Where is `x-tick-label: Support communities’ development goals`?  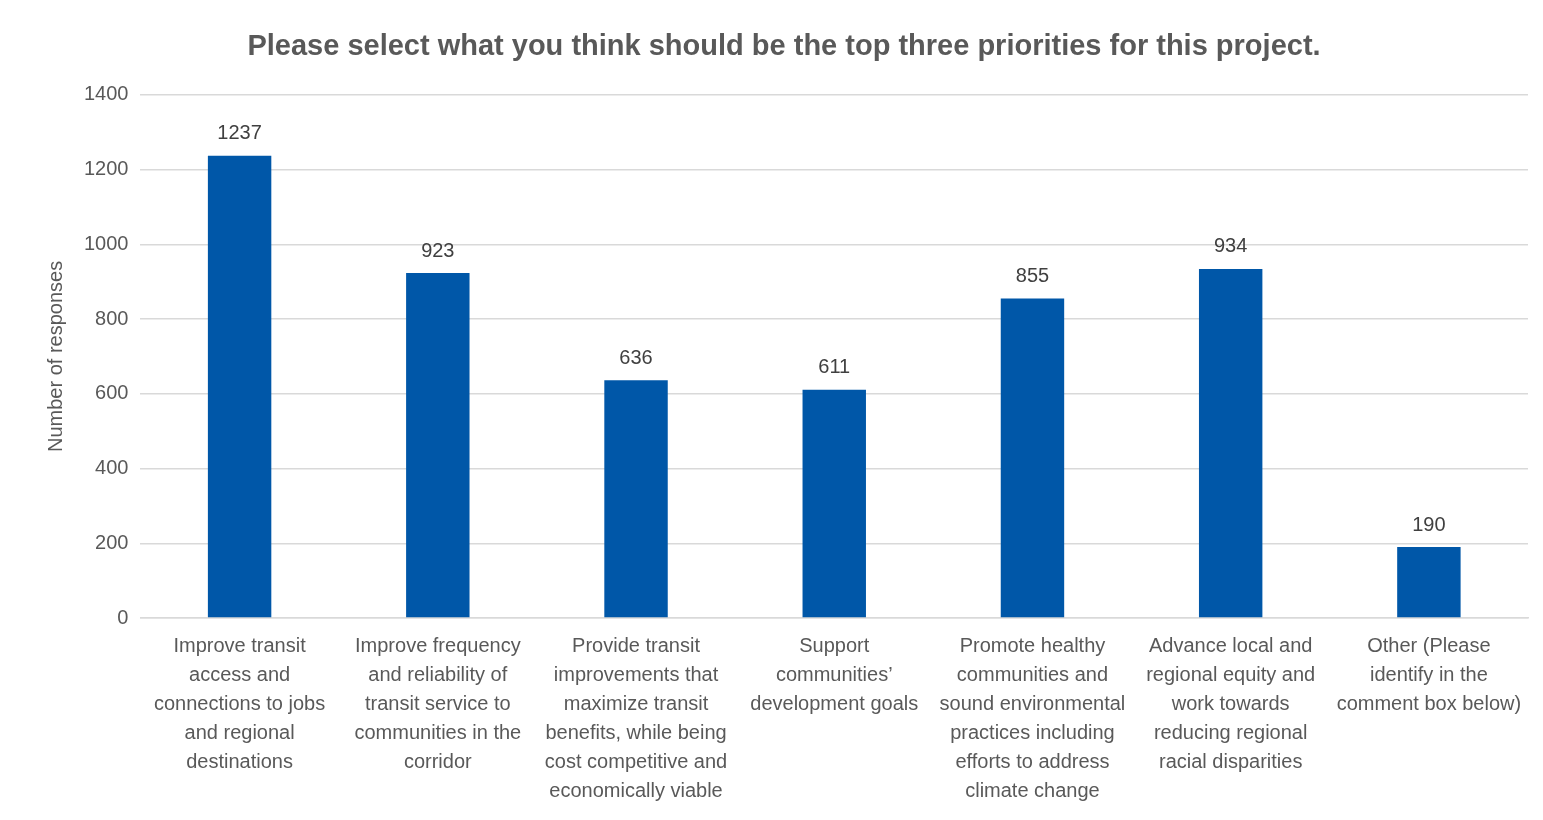 x-tick-label: Support communities’ development goals is located at coordinates (834, 674).